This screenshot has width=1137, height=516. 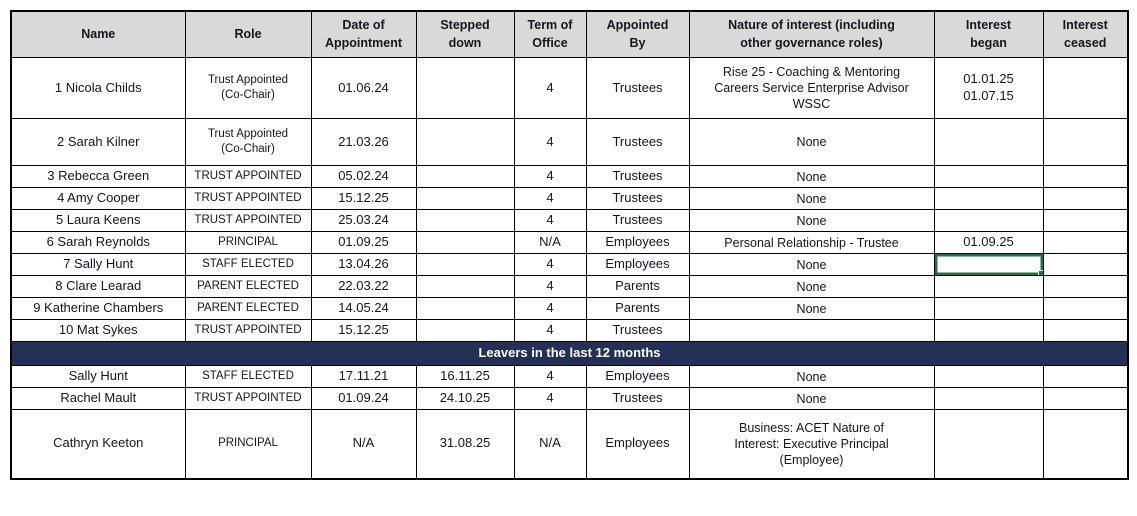 I want to click on cell-name: Sally Hunt, so click(x=98, y=376).